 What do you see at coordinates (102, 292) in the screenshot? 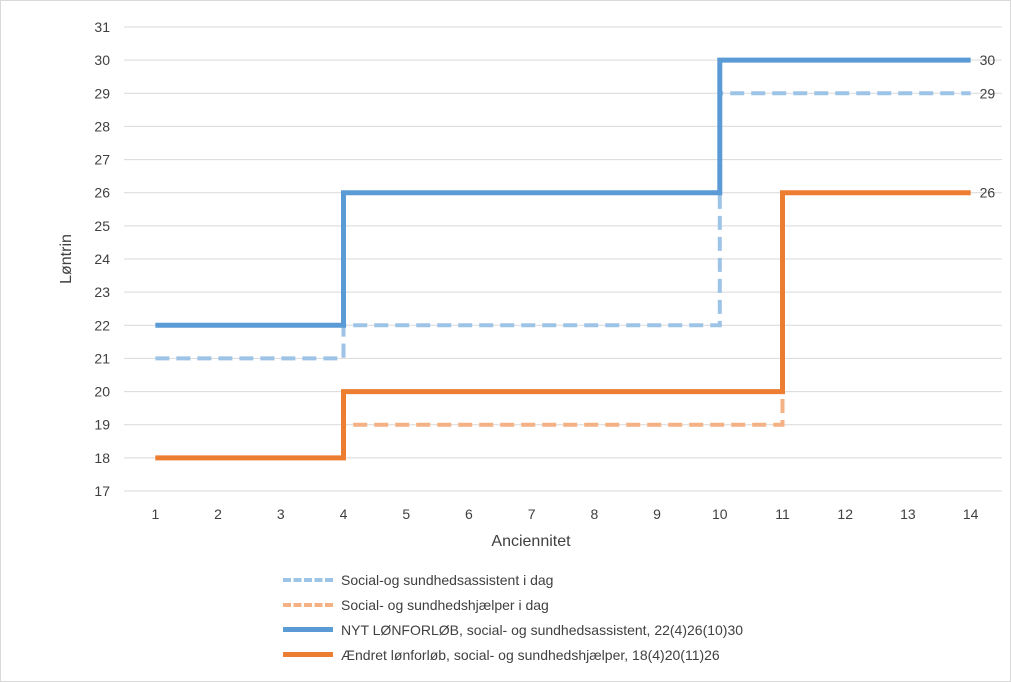
I see `y-tick-label: 23` at bounding box center [102, 292].